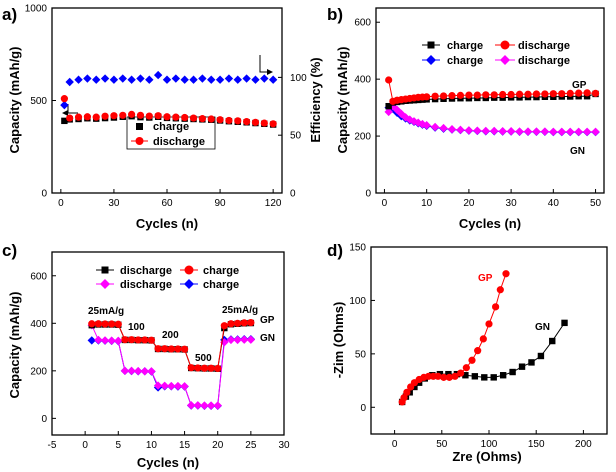 The image size is (616, 472). Describe the element at coordinates (361, 354) in the screenshot. I see `d-ytick-label: 50` at that location.